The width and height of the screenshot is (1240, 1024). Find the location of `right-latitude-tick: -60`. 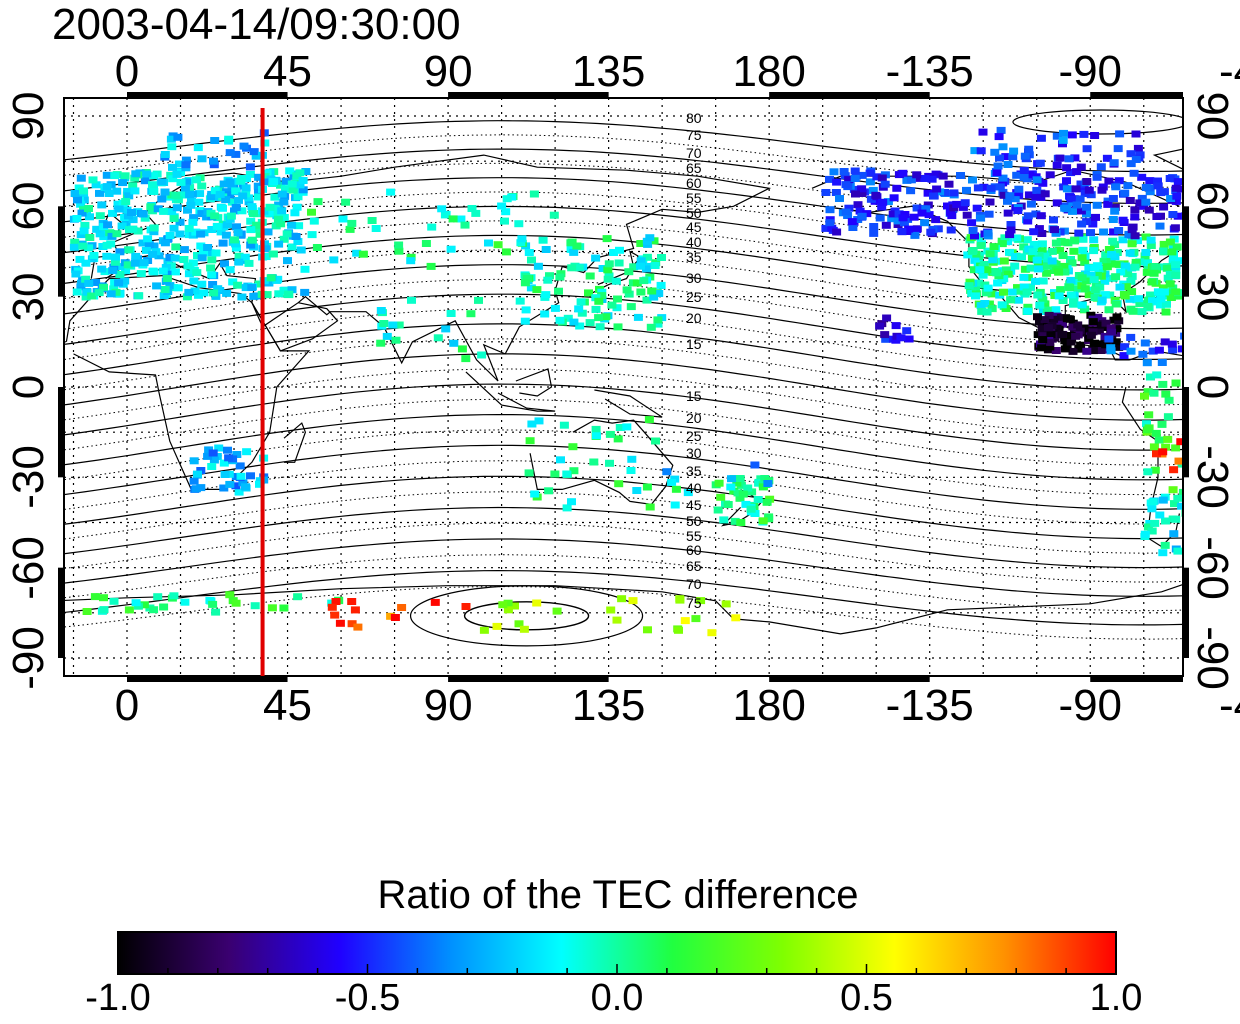

right-latitude-tick: -60 is located at coordinates (1212, 567).